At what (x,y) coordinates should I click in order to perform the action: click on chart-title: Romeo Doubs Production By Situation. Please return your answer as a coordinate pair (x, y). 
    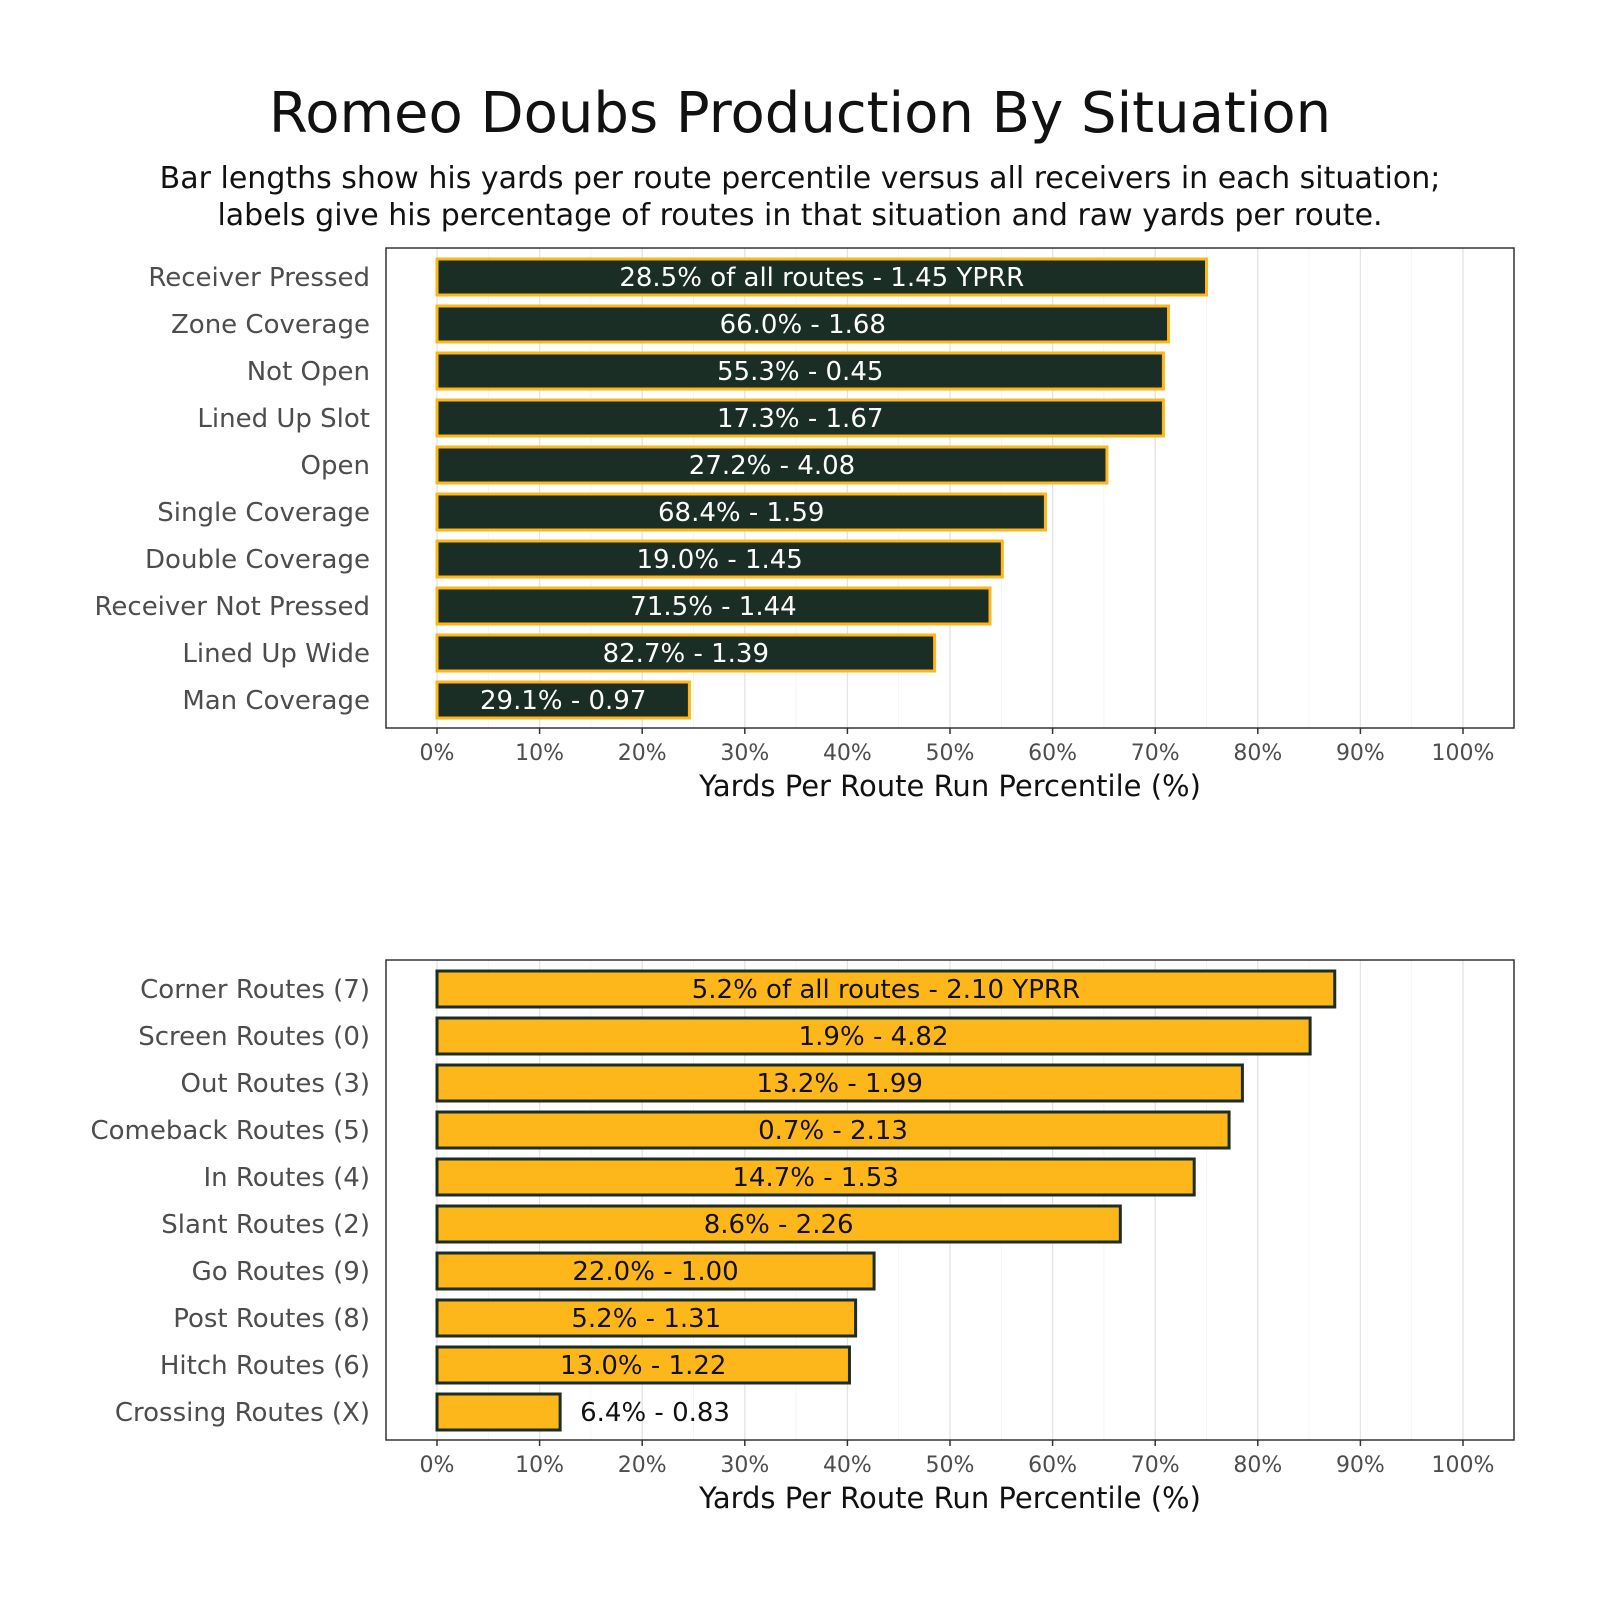
    Looking at the image, I should click on (800, 113).